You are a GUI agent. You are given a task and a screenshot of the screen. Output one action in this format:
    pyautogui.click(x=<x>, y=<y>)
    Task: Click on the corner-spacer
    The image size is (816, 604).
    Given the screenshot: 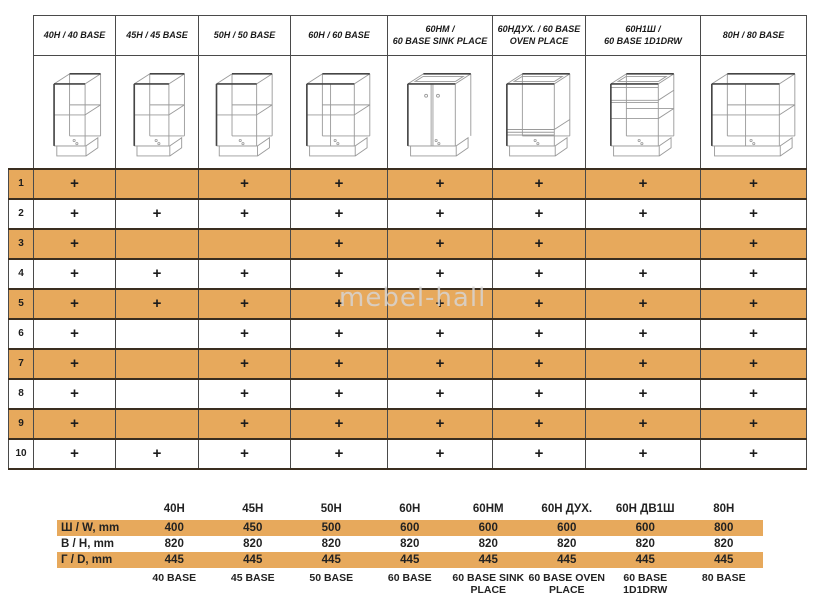 What is the action you would take?
    pyautogui.click(x=21, y=112)
    